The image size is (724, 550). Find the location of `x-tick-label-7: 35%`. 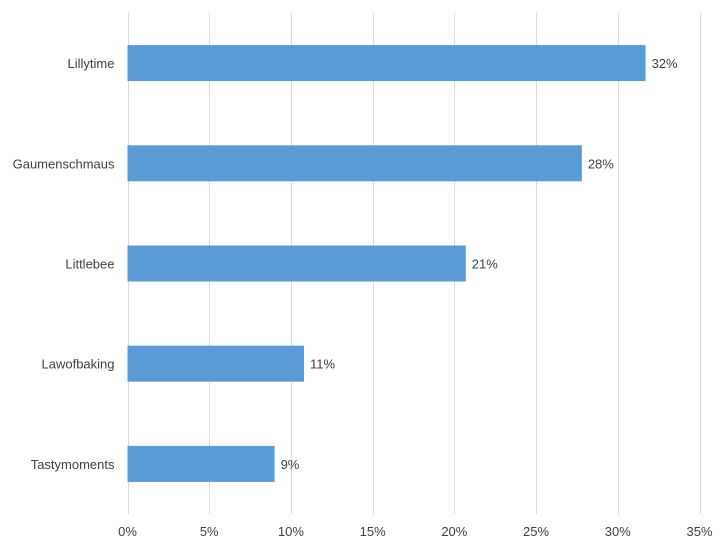

x-tick-label-7: 35% is located at coordinates (699, 531).